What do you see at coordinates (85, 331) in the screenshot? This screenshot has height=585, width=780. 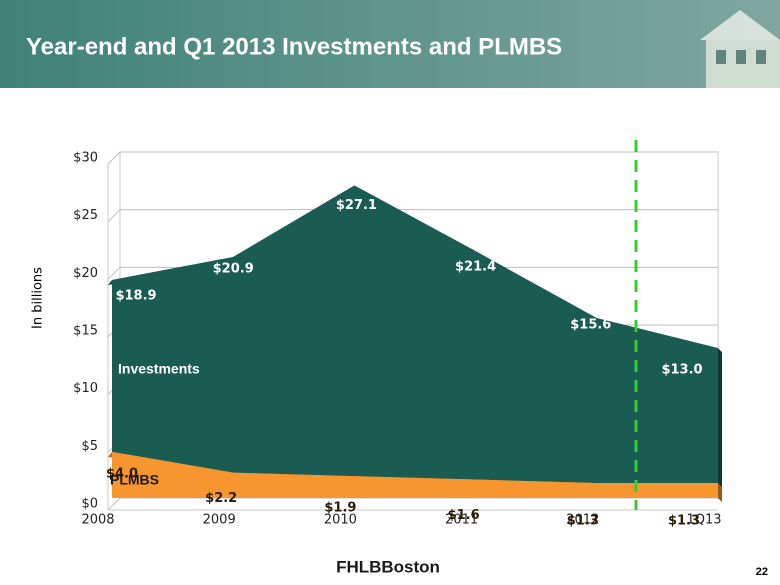 I see `y-tick-label: $15` at bounding box center [85, 331].